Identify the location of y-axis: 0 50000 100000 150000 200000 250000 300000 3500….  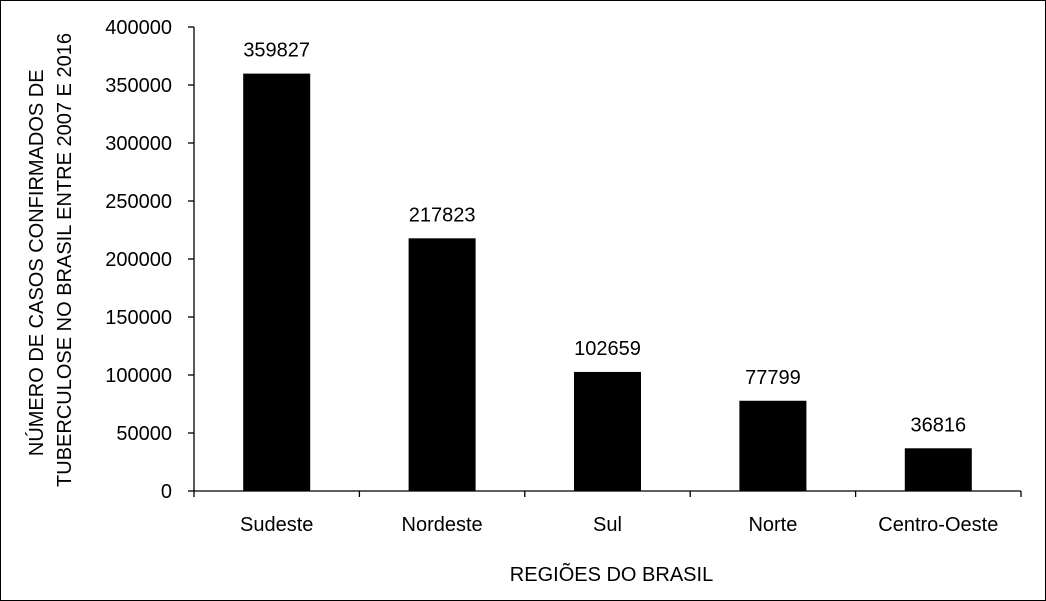
(150, 260).